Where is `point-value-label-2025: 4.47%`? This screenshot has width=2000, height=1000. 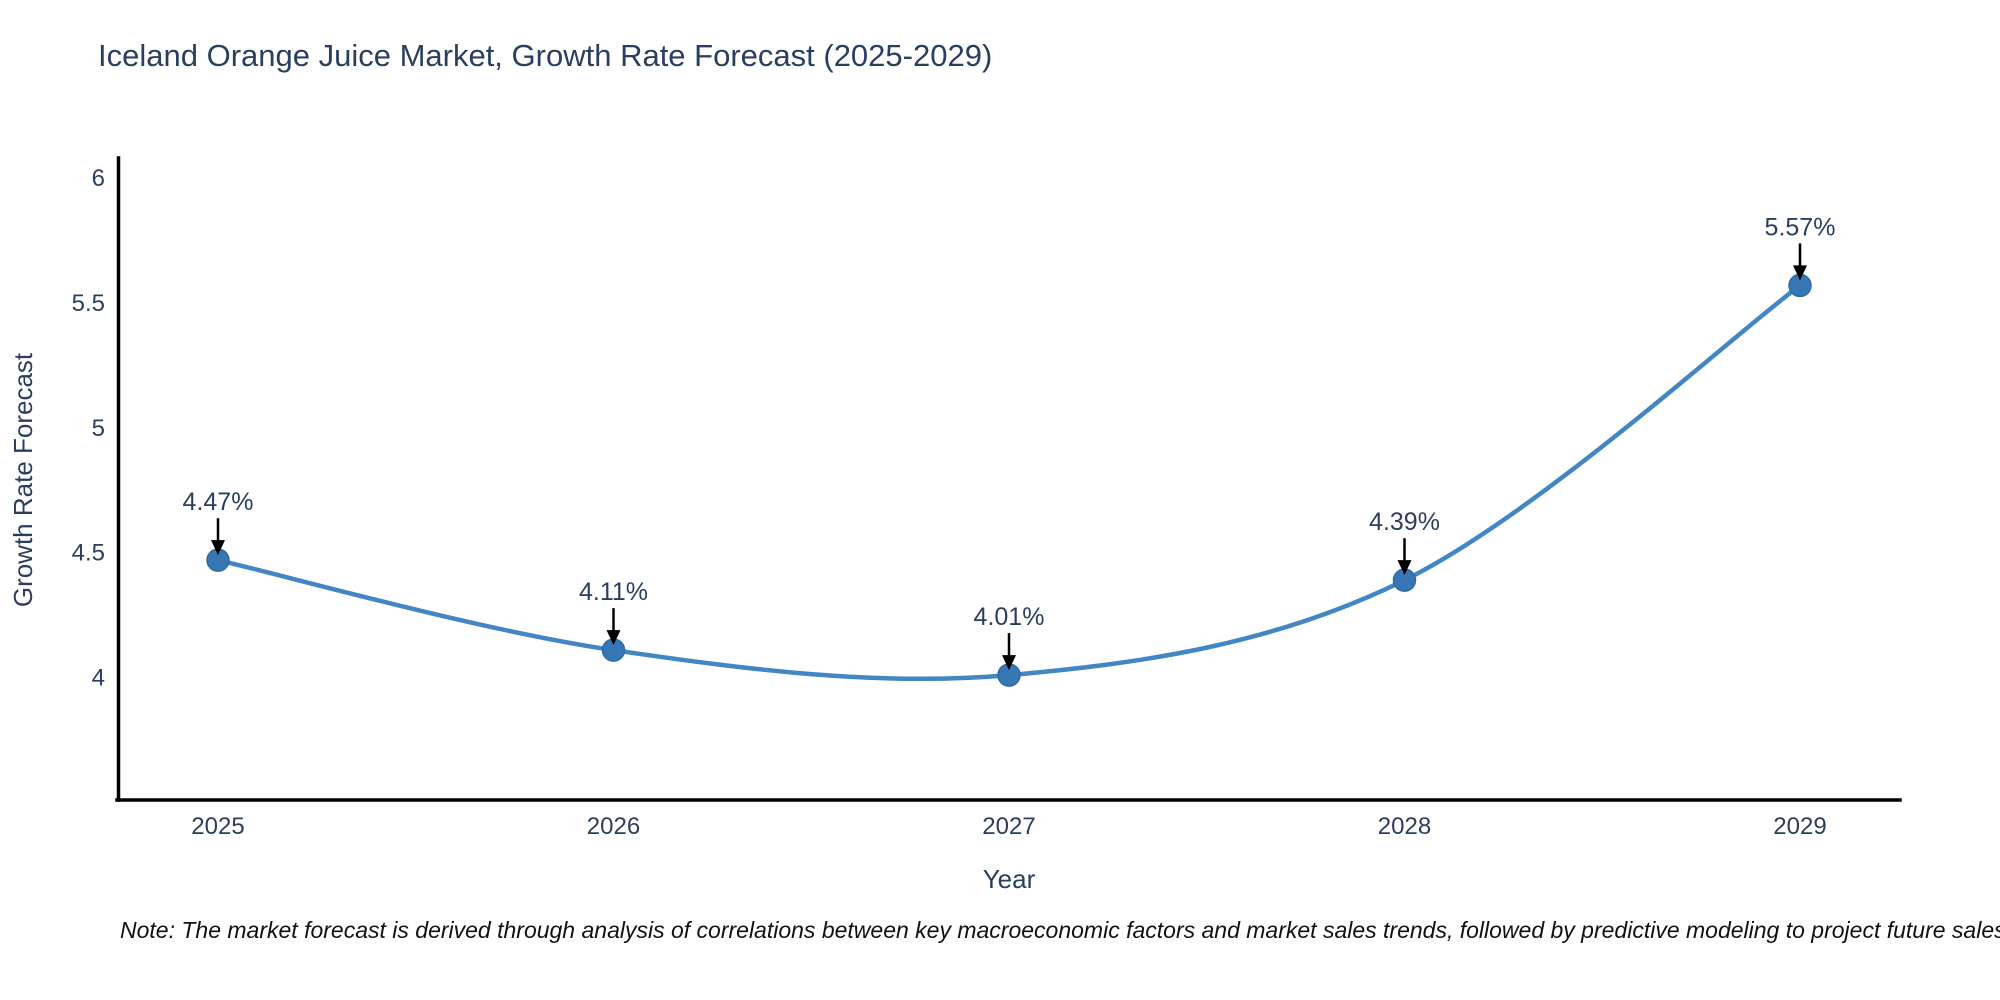
point-value-label-2025: 4.47% is located at coordinates (218, 502).